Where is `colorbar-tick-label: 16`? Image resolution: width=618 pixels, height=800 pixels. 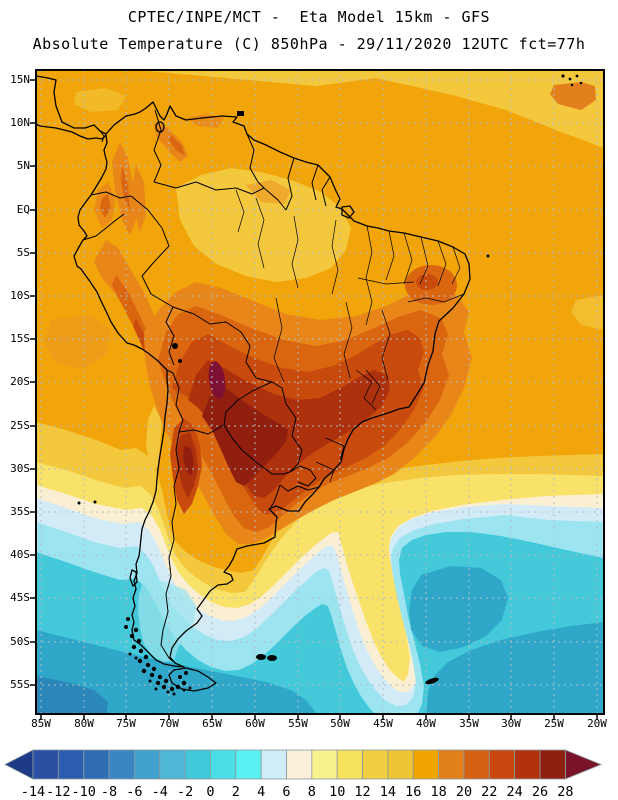 colorbar-tick-label: 16 is located at coordinates (413, 792).